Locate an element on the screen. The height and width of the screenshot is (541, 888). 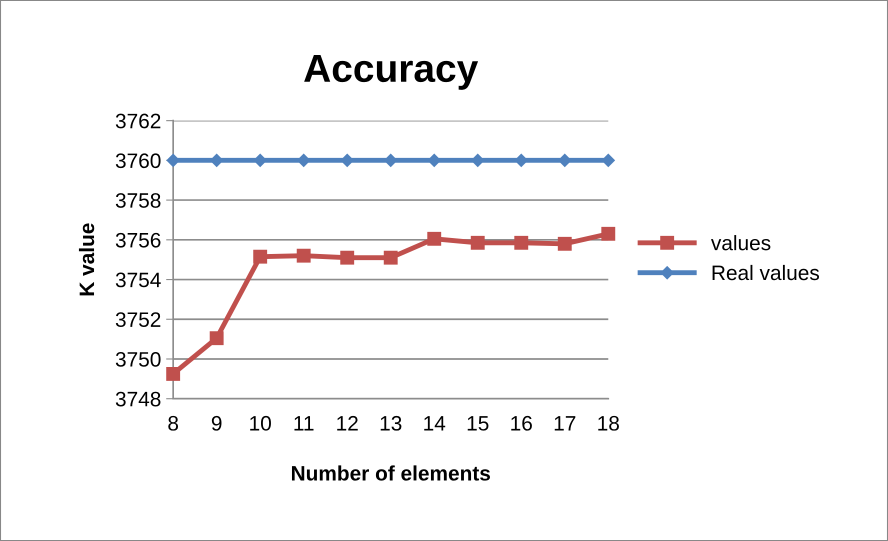
y-tick-label: 3752 is located at coordinates (138, 320).